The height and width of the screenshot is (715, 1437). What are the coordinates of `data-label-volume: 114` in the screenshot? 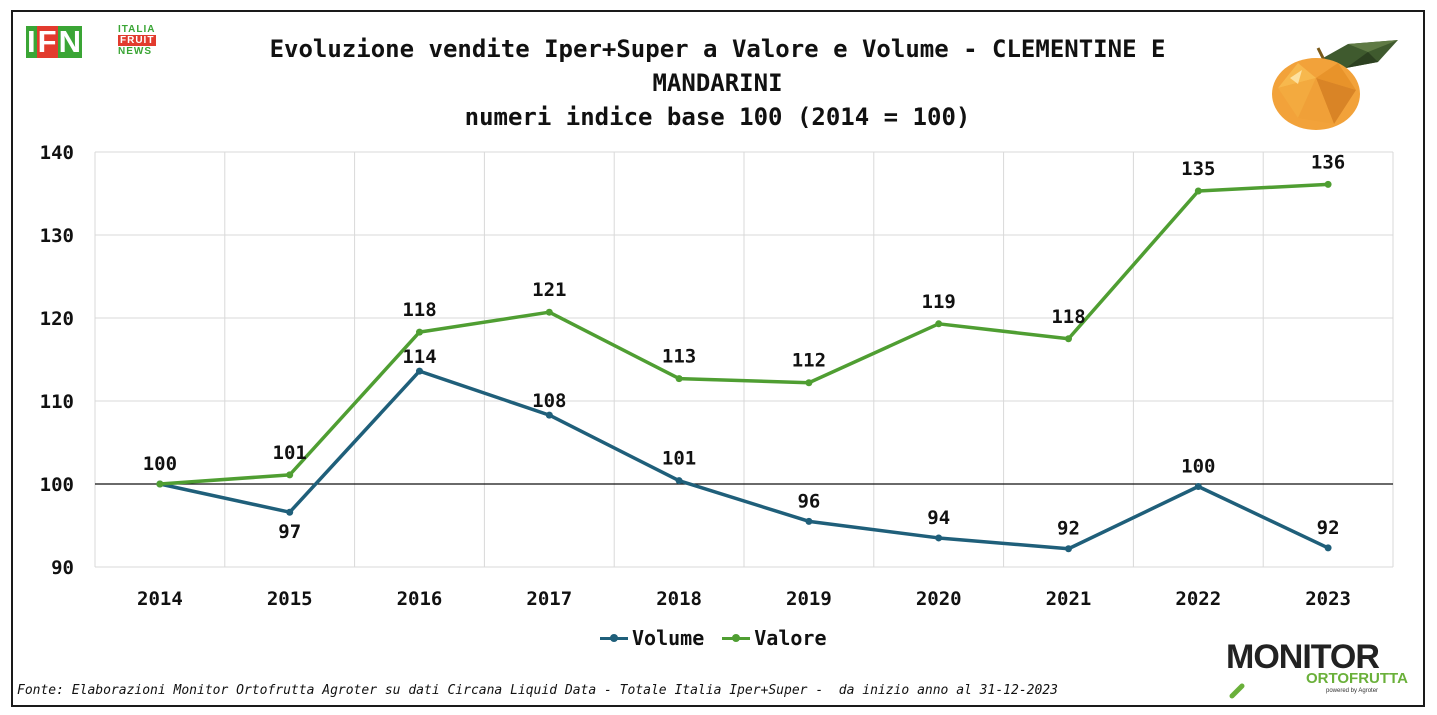 It's located at (419, 357).